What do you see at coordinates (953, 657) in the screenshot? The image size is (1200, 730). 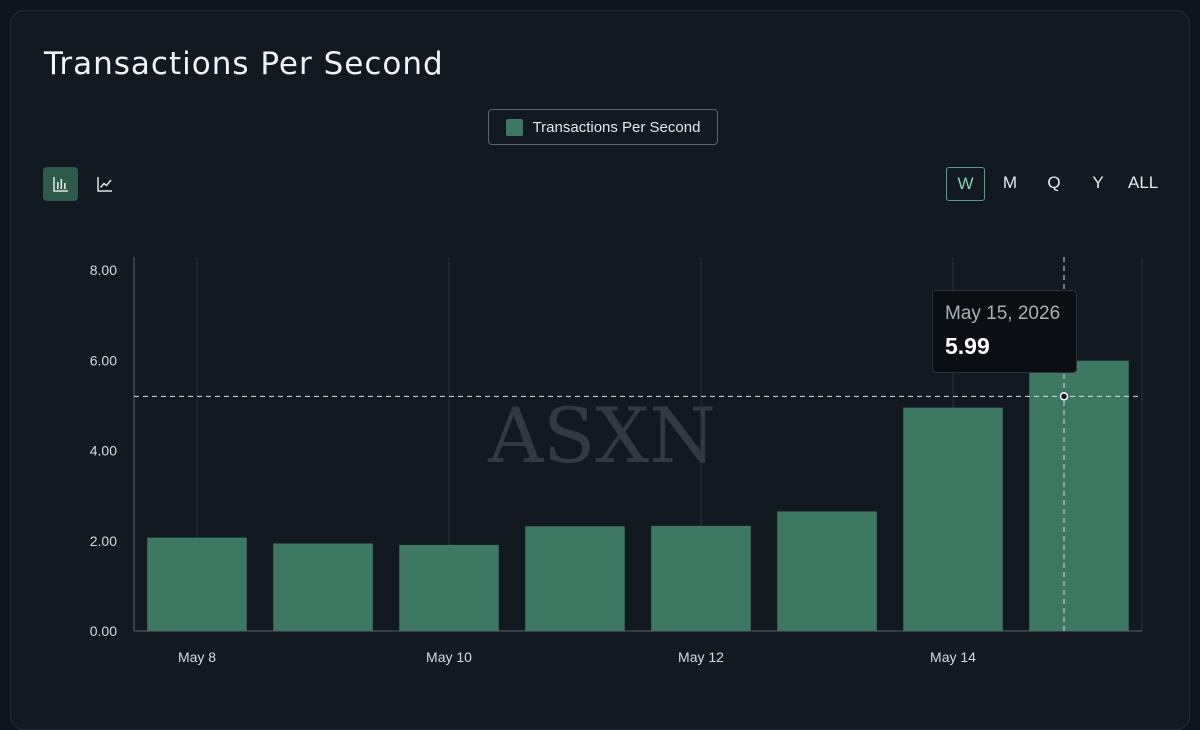 I see `x-tick-label: May 14` at bounding box center [953, 657].